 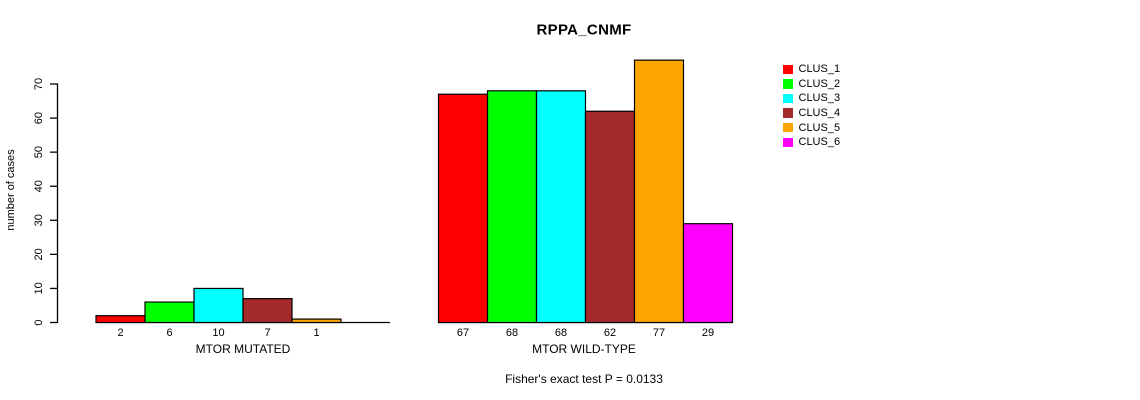 What do you see at coordinates (39, 288) in the screenshot?
I see `y-axis-tick-label: 10` at bounding box center [39, 288].